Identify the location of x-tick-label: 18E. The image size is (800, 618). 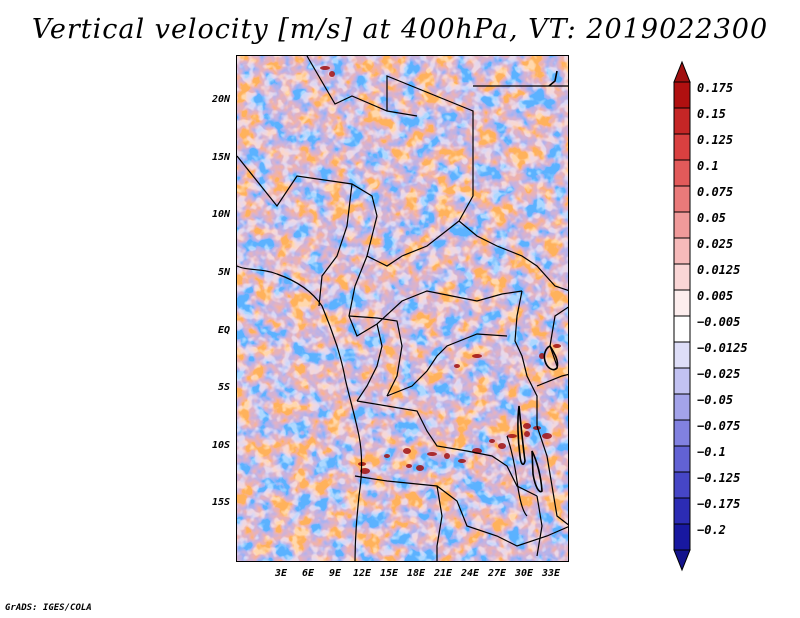
(416, 573).